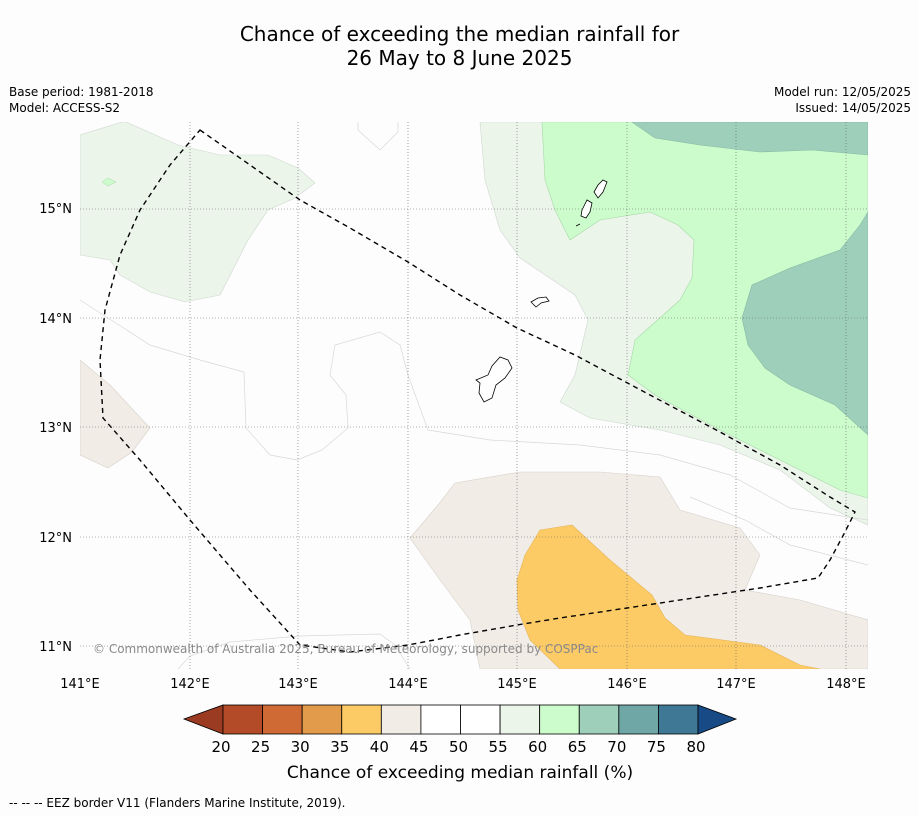  Describe the element at coordinates (418, 747) in the screenshot. I see `colorbar-tick-label: 45` at that location.